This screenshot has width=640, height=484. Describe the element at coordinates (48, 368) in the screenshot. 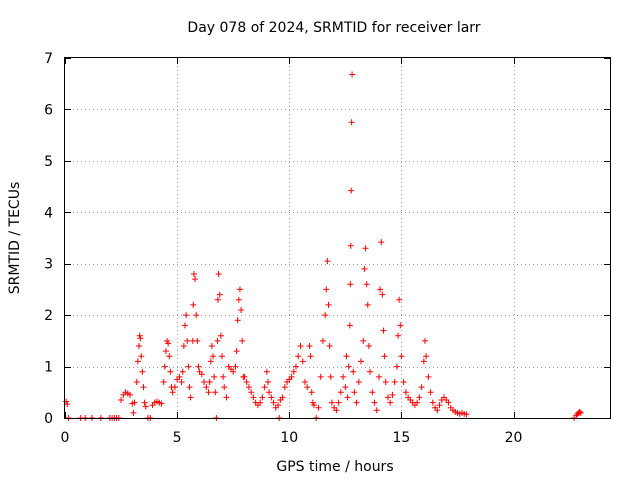

I see `y-tick-label: 1` at that location.